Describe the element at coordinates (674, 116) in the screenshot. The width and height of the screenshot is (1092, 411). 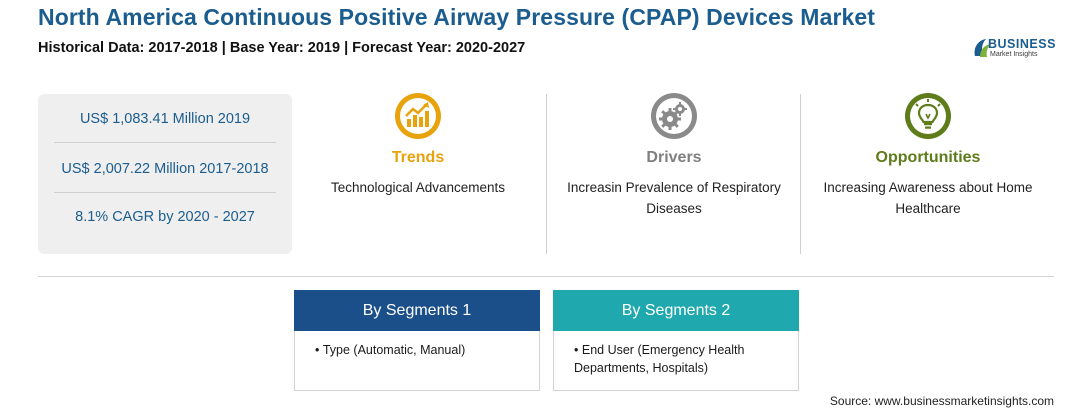
I see `gears-icon` at that location.